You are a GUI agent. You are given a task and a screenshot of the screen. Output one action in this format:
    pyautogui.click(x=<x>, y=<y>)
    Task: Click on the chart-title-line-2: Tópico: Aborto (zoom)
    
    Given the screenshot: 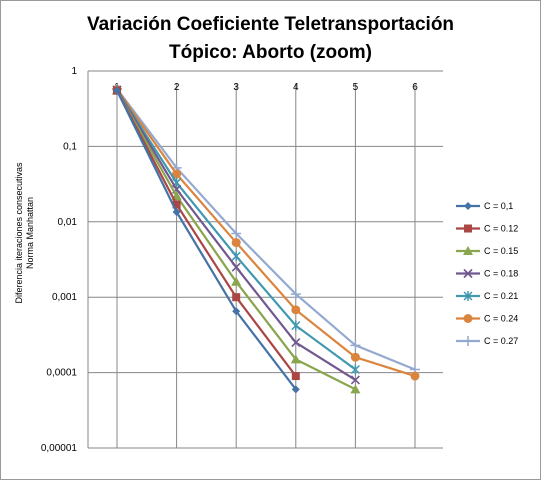 What is the action you would take?
    pyautogui.click(x=270, y=52)
    